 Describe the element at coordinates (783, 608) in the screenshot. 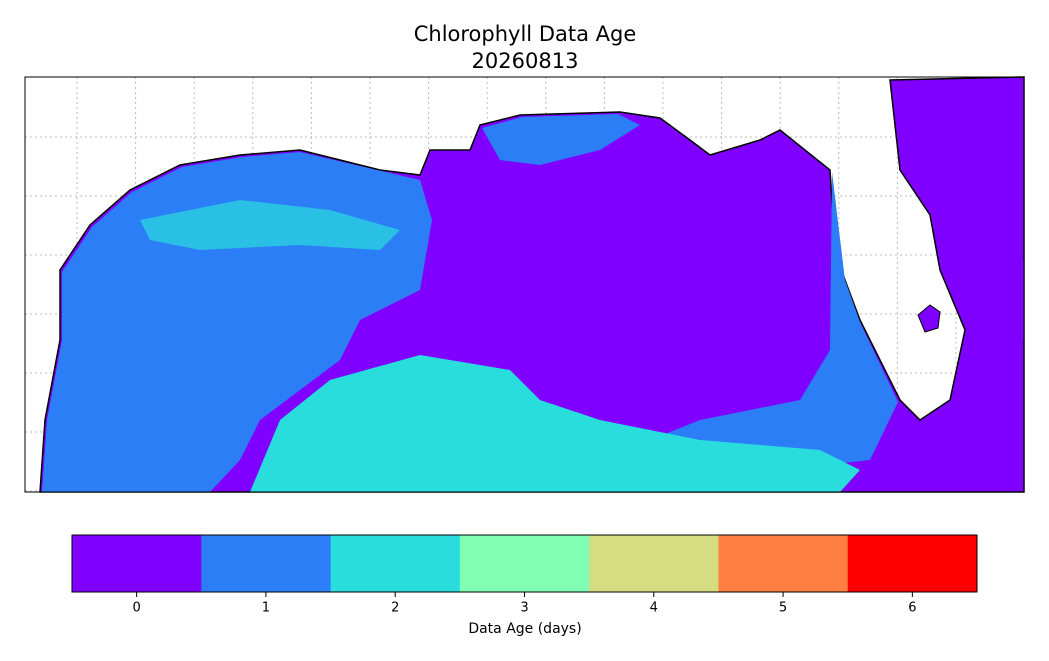

I see `colorbar-tick-label: 5` at that location.